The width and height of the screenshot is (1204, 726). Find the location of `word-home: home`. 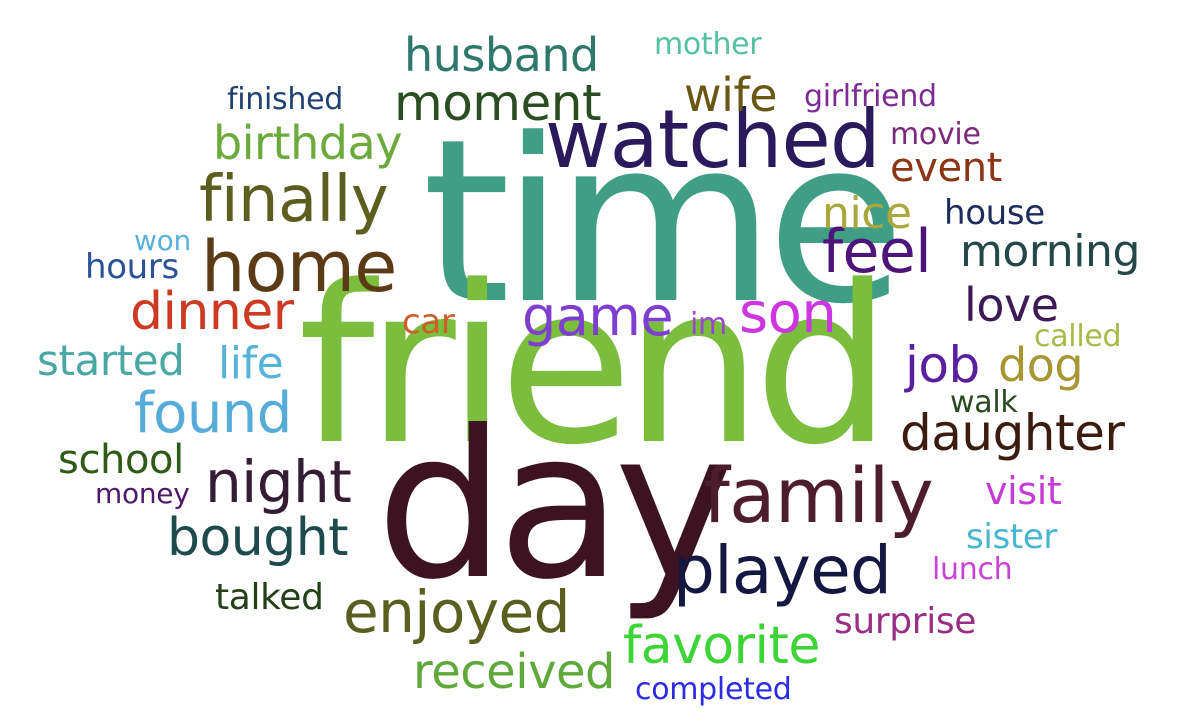

word-home: home is located at coordinates (299, 267).